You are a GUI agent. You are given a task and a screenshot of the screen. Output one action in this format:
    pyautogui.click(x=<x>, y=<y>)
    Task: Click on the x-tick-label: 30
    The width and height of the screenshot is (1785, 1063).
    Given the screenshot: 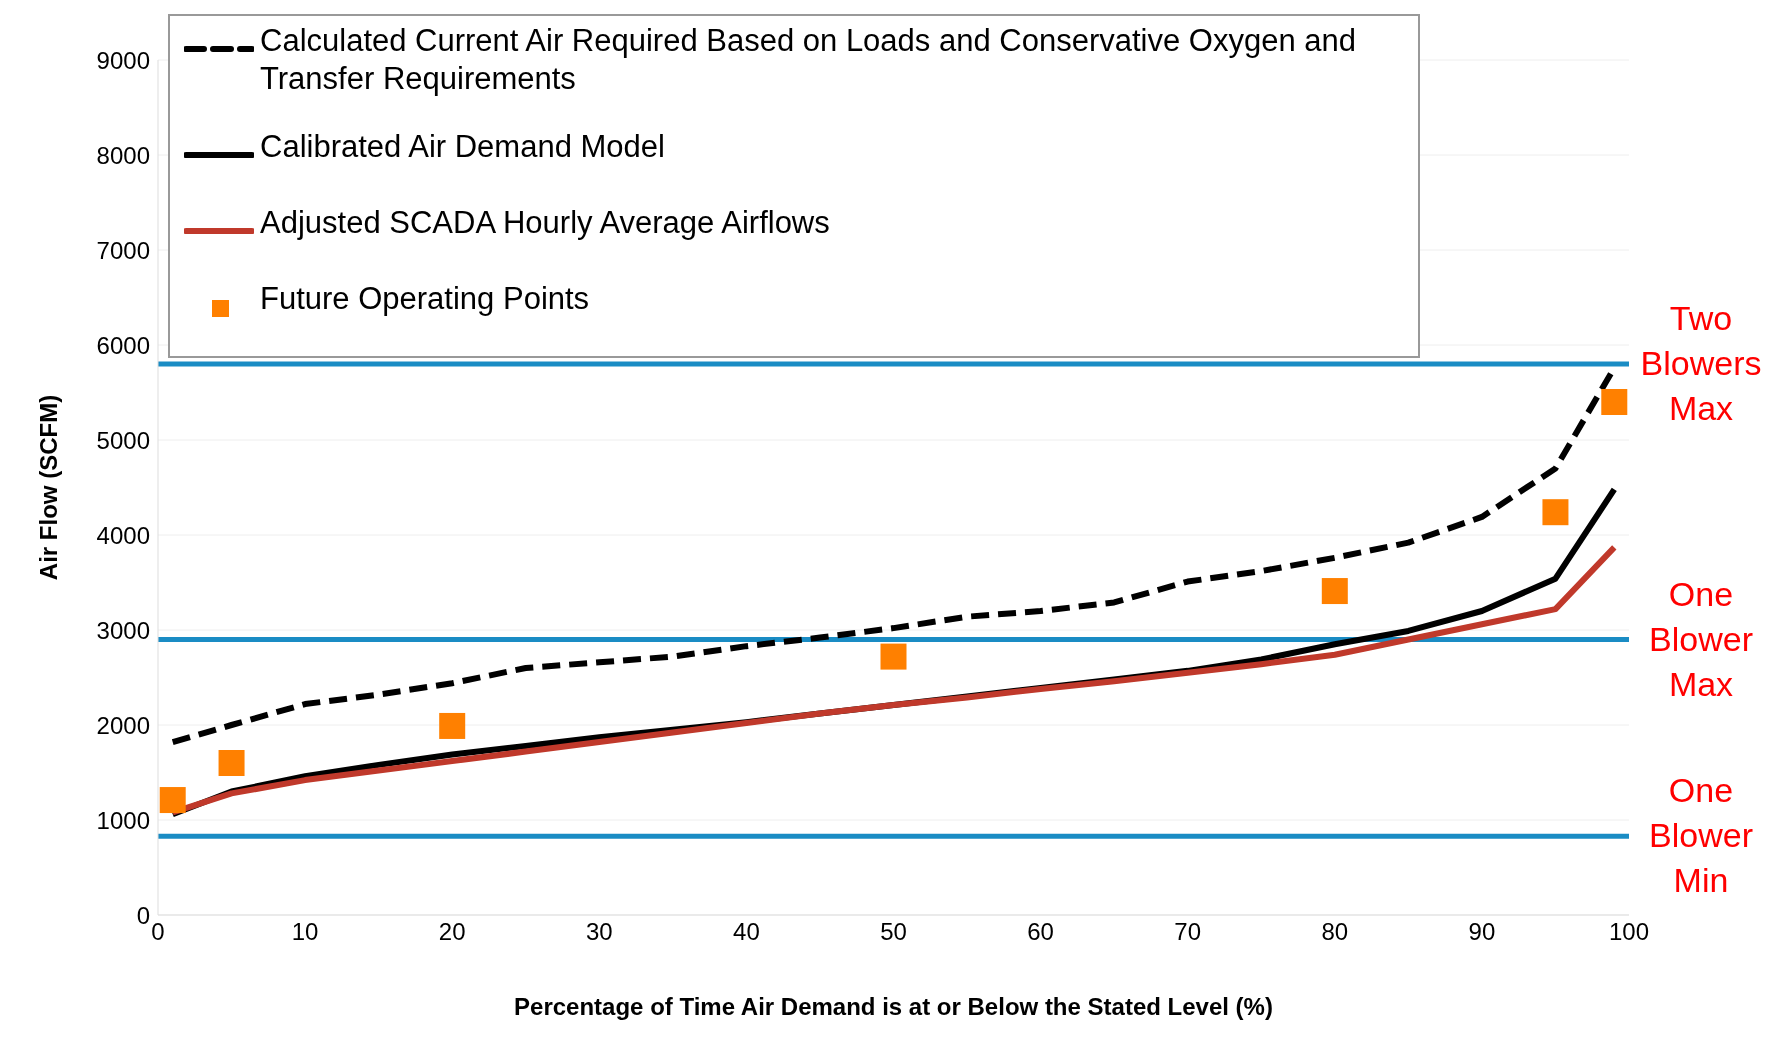 What is the action you would take?
    pyautogui.click(x=599, y=932)
    